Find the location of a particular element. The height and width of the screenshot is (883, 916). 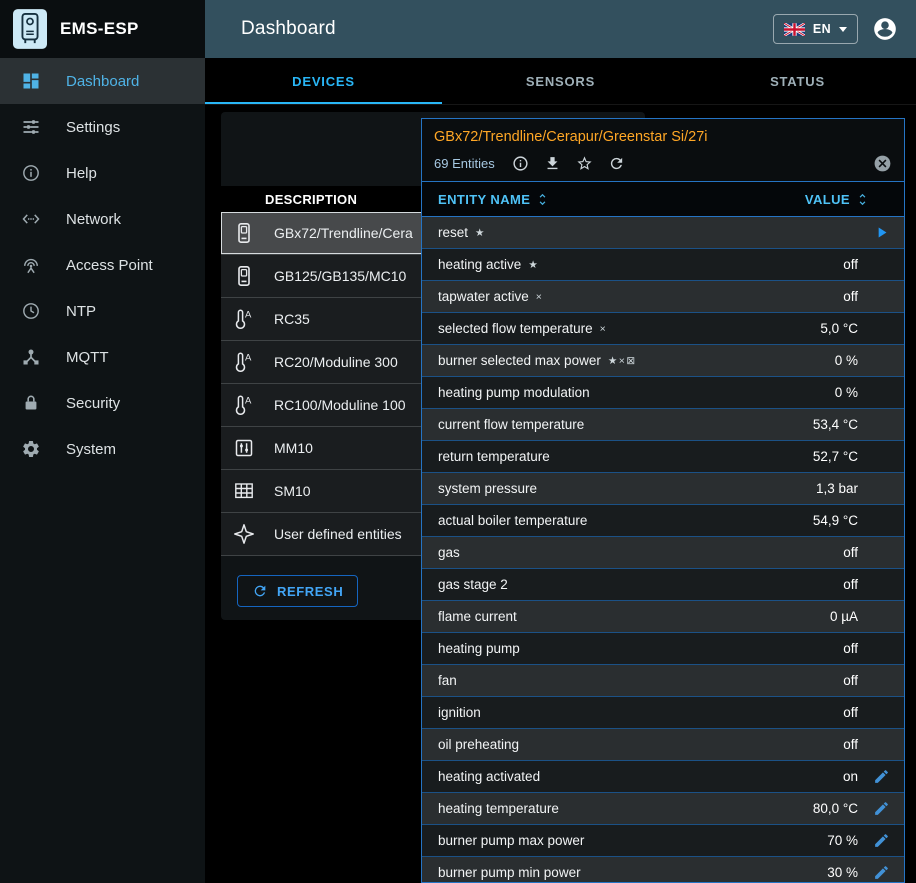

brand-name: EMS-ESP is located at coordinates (99, 28).